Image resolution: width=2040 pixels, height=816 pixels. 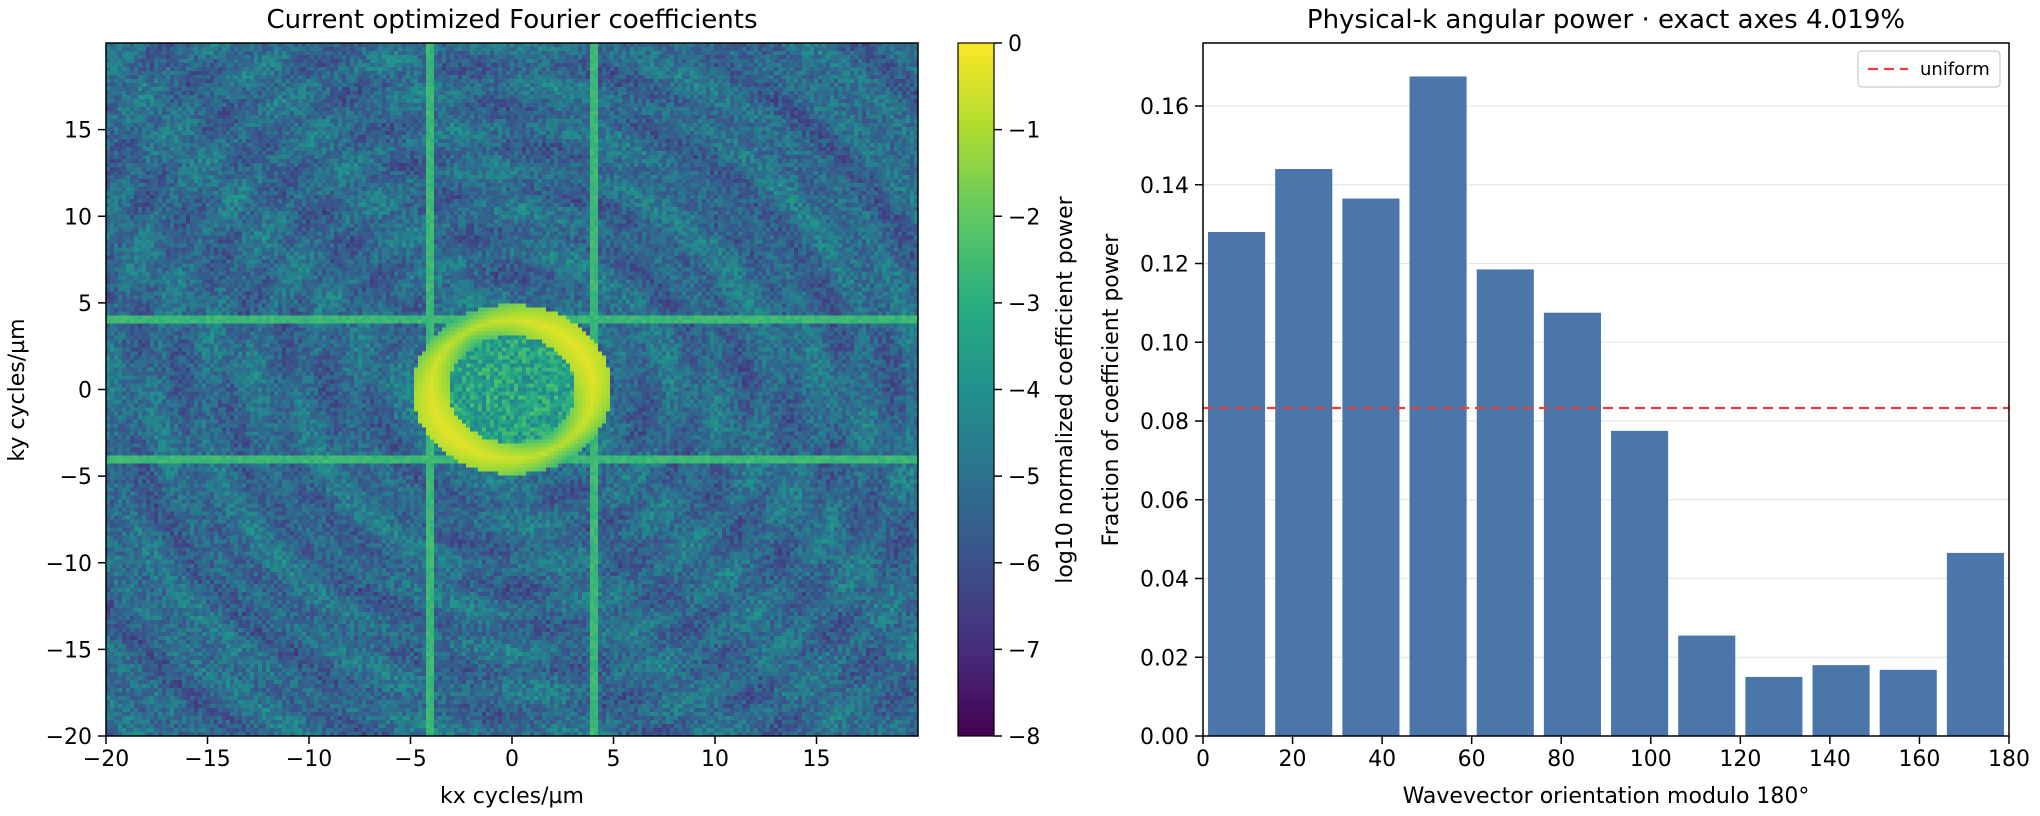 I want to click on bar-x-tick-label: 60, so click(x=1472, y=759).